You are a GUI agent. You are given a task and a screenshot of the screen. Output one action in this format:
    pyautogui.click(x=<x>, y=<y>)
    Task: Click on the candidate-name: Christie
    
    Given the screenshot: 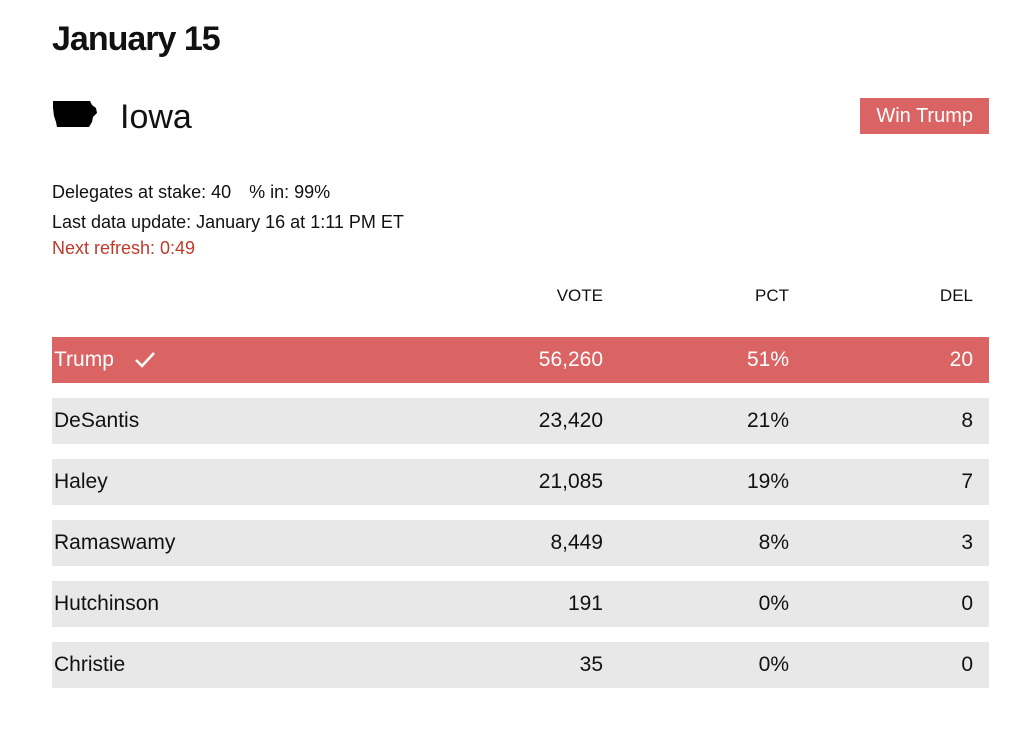 What is the action you would take?
    pyautogui.click(x=90, y=664)
    